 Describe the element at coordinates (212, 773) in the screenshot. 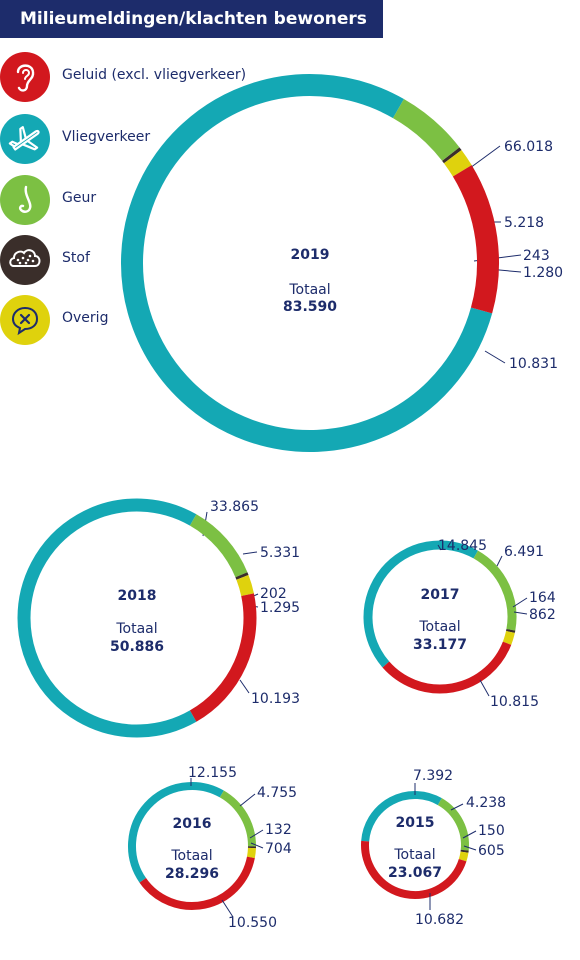

I see `data-label: 12.155` at that location.